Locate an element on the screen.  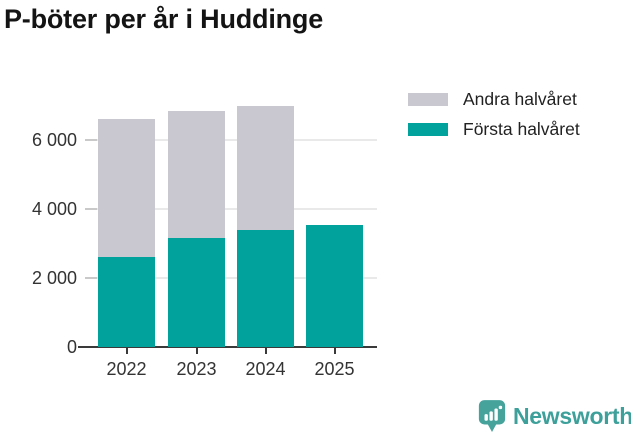
x-tick-label: 2023 is located at coordinates (196, 369).